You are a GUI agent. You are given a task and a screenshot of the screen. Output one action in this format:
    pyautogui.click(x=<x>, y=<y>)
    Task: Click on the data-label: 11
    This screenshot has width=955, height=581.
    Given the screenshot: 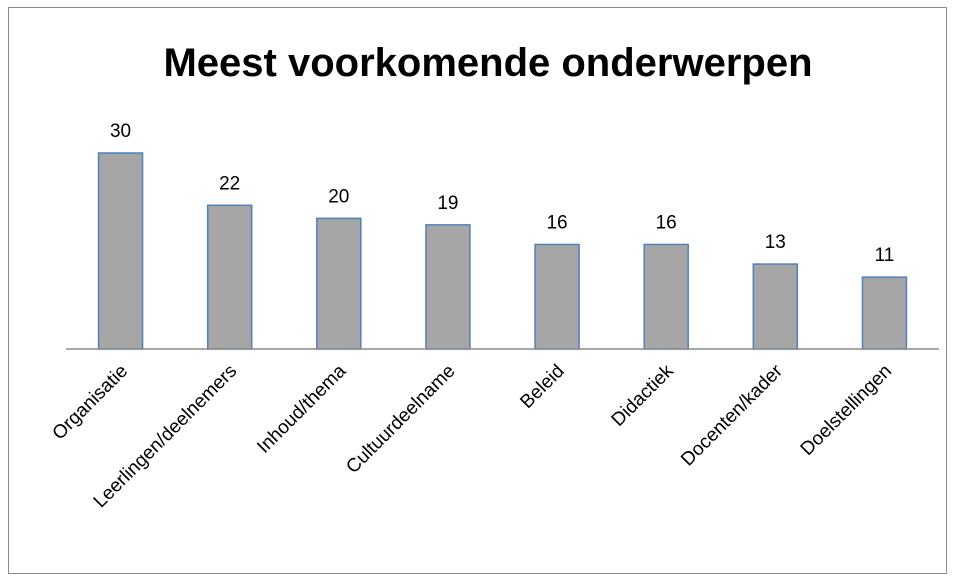 What is the action you would take?
    pyautogui.click(x=885, y=255)
    